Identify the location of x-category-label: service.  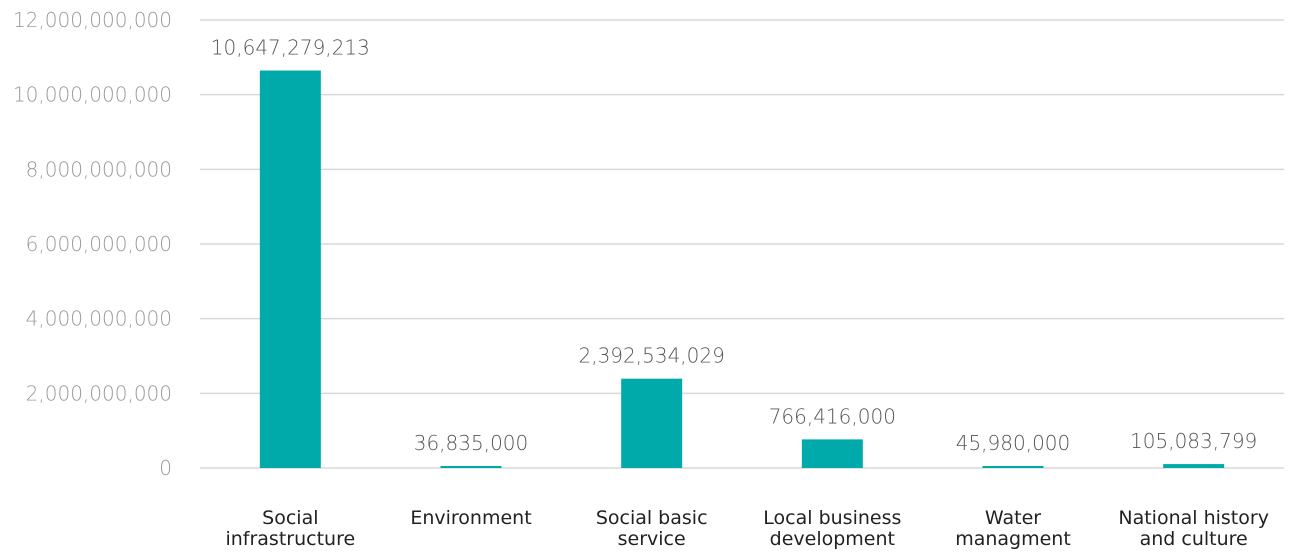
(652, 539).